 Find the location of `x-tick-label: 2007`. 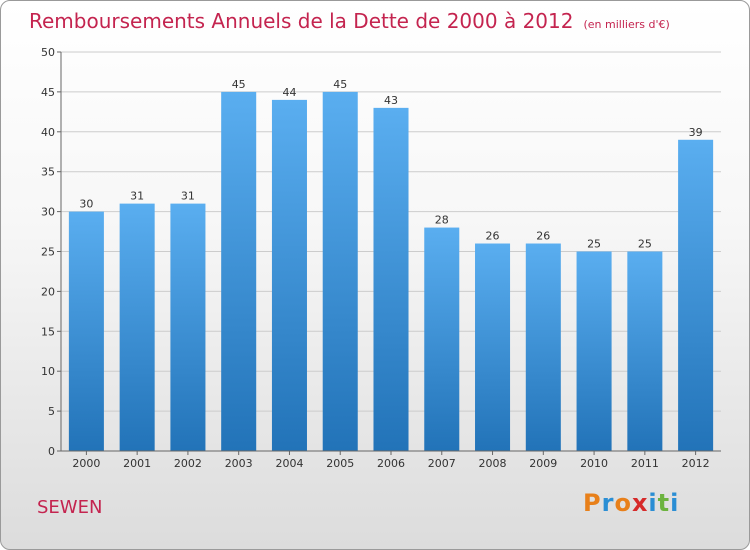

x-tick-label: 2007 is located at coordinates (442, 463).